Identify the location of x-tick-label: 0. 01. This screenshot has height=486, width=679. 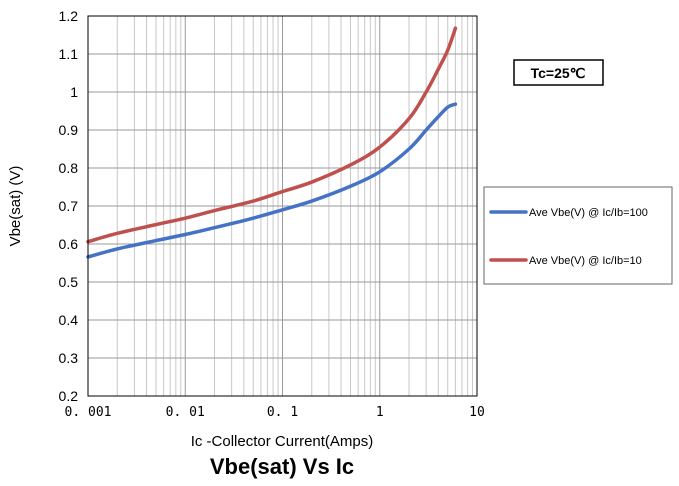
(185, 412).